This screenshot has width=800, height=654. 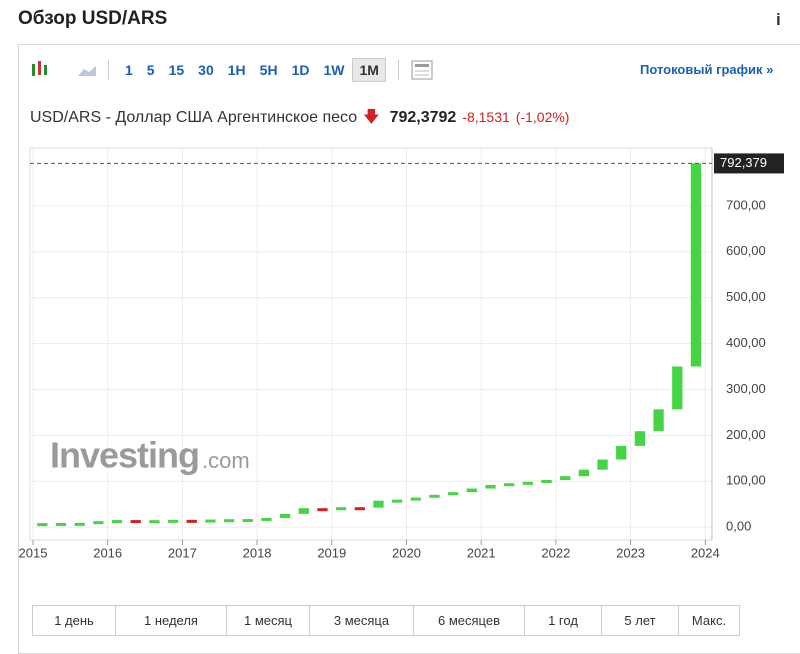 I want to click on range-button: 6 месяцев, so click(x=469, y=620).